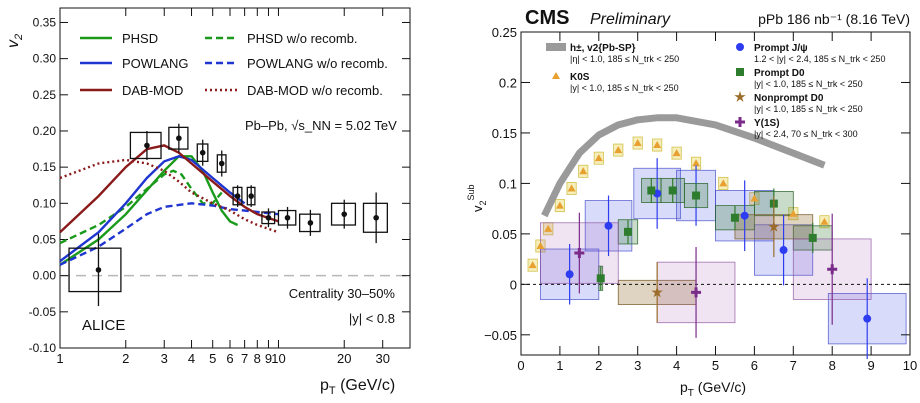 The height and width of the screenshot is (403, 920). What do you see at coordinates (164, 358) in the screenshot?
I see `alice-x-tick-label: 3` at bounding box center [164, 358].